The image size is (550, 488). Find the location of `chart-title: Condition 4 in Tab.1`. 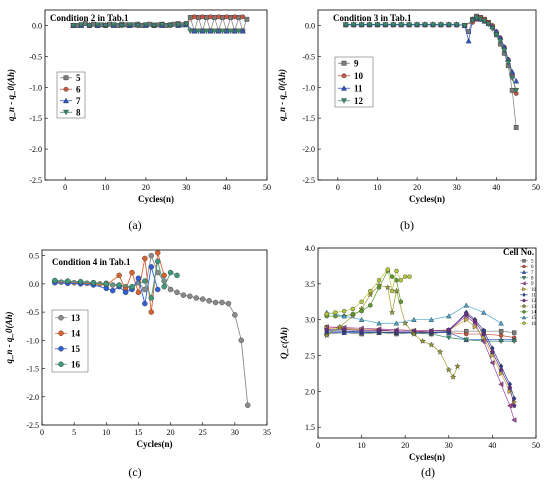

chart-title: Condition 4 in Tab.1 is located at coordinates (91, 262).